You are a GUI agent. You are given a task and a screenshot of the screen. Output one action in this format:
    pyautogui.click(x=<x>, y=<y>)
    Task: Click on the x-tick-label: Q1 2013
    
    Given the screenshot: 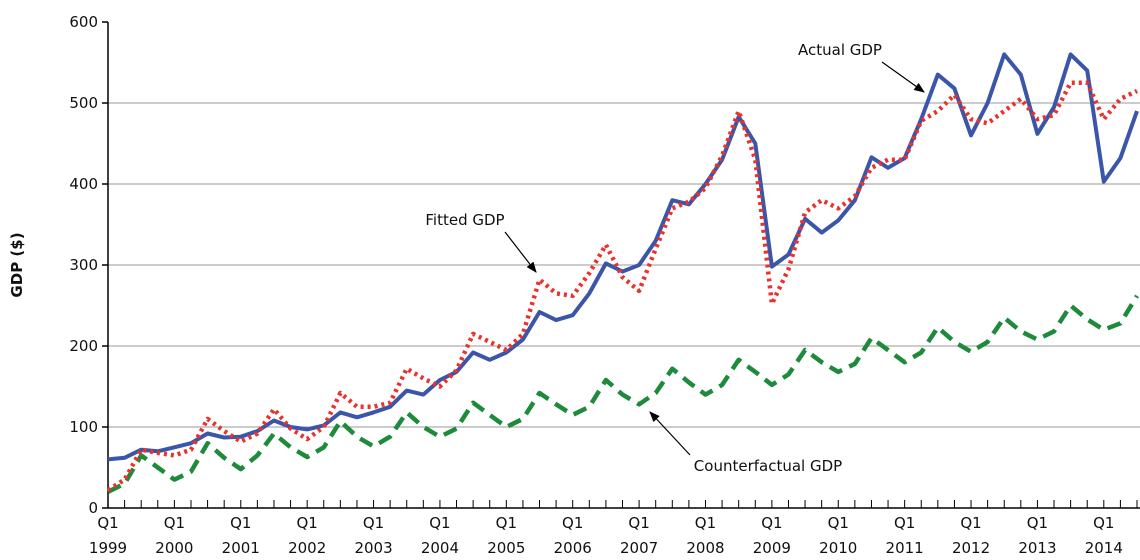 What is the action you would take?
    pyautogui.click(x=1037, y=535)
    